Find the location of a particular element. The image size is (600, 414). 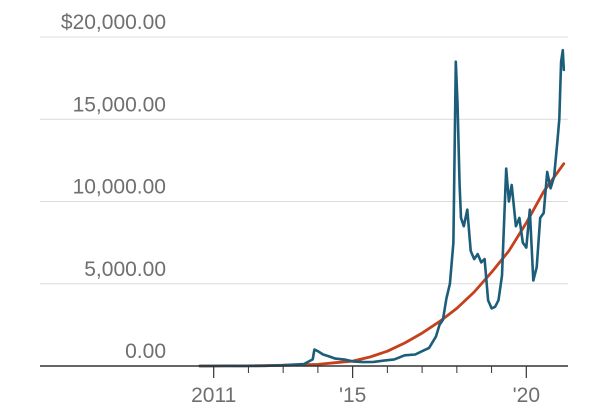

x-axis: 2011 '15 '20 is located at coordinates (304, 386).